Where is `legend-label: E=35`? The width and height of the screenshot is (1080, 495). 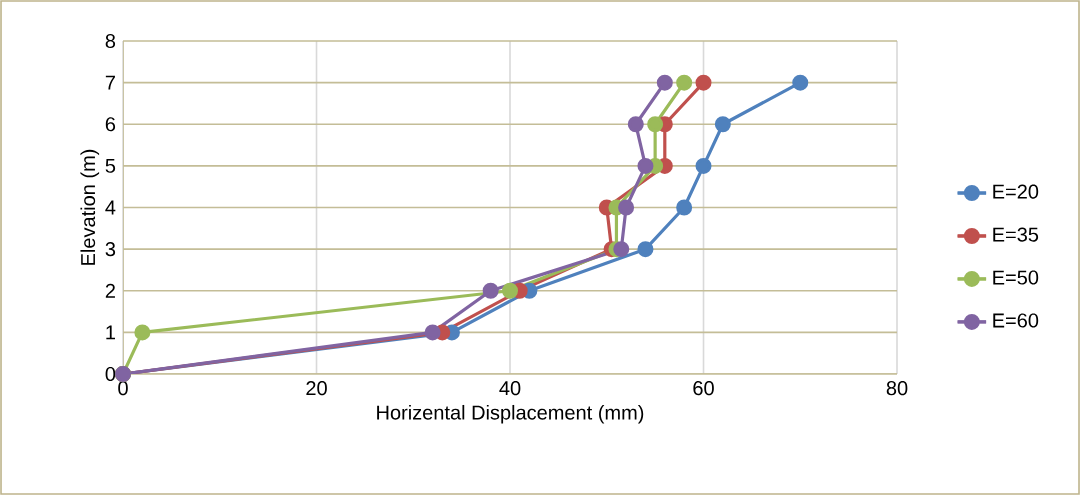
legend-label: E=35 is located at coordinates (1016, 234).